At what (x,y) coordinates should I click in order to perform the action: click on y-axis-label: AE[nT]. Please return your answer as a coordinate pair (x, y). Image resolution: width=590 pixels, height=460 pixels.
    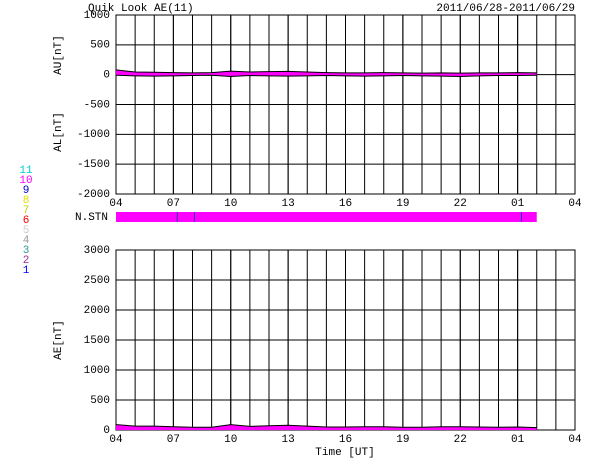
    Looking at the image, I should click on (59, 340).